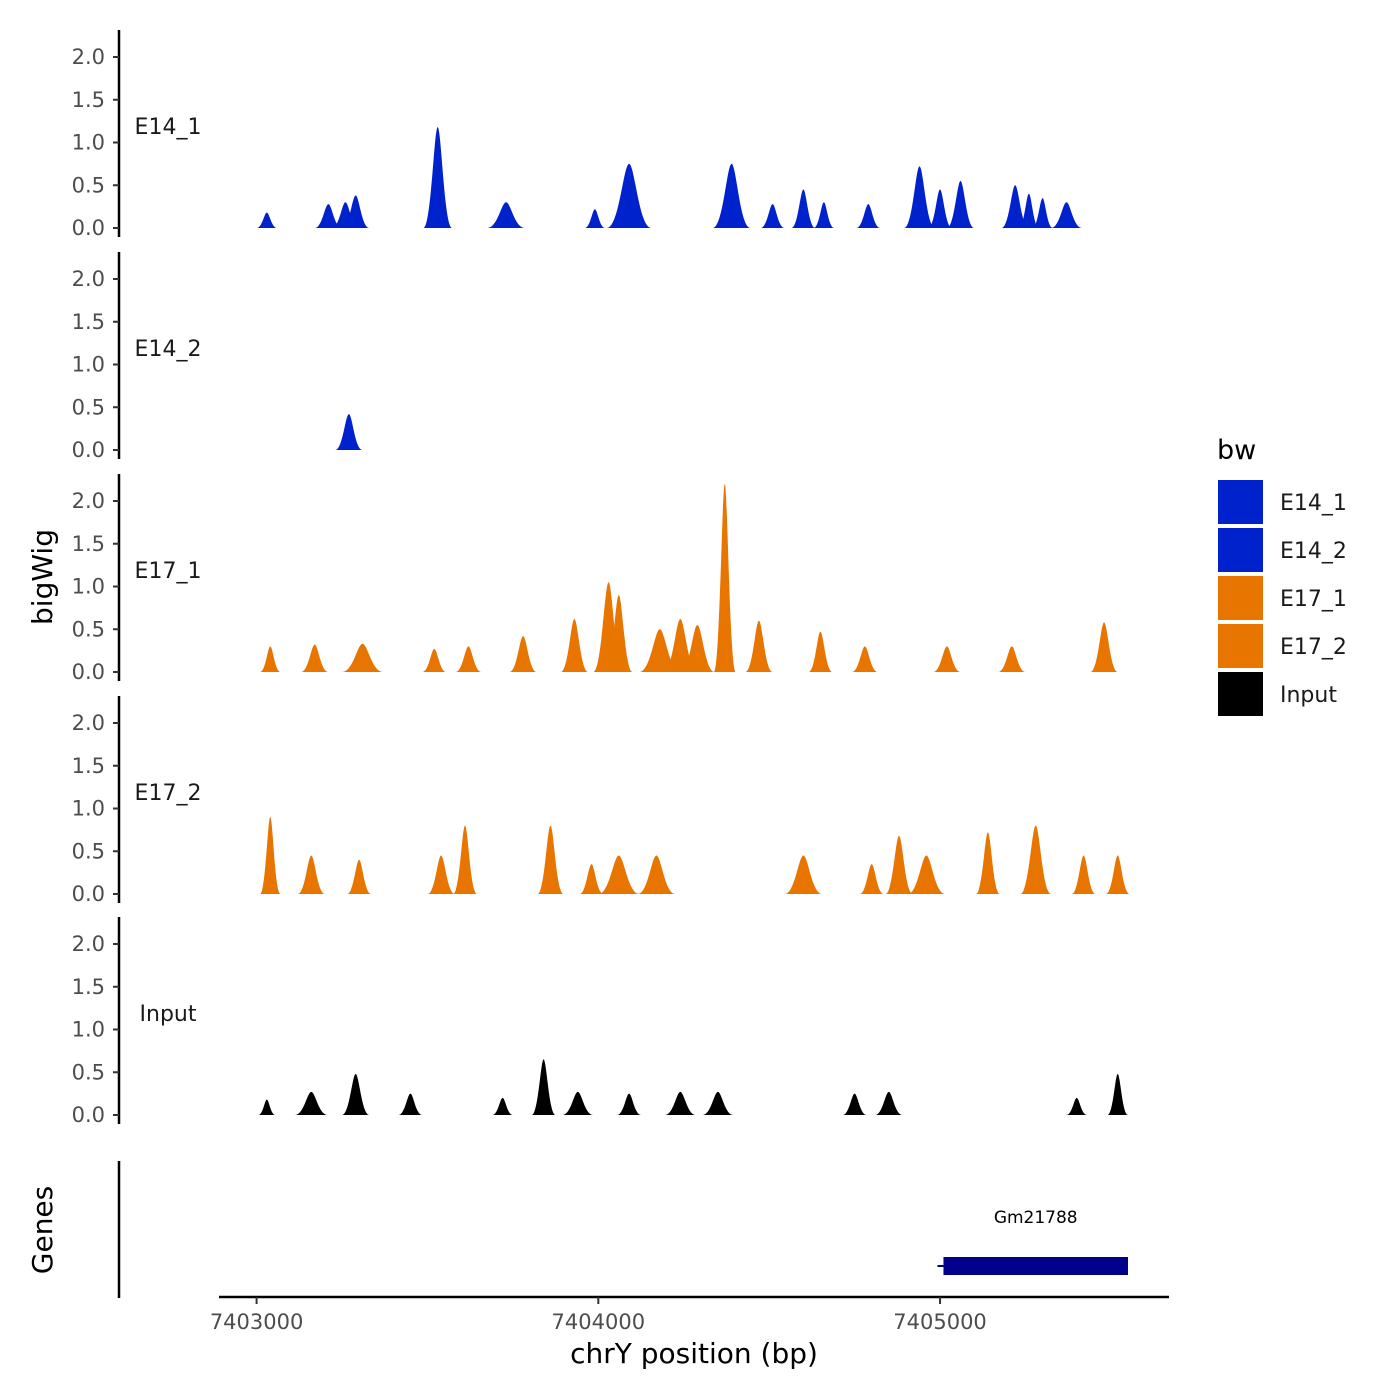  Describe the element at coordinates (694, 1353) in the screenshot. I see `x-axis-title: chrY position (bp)` at that location.